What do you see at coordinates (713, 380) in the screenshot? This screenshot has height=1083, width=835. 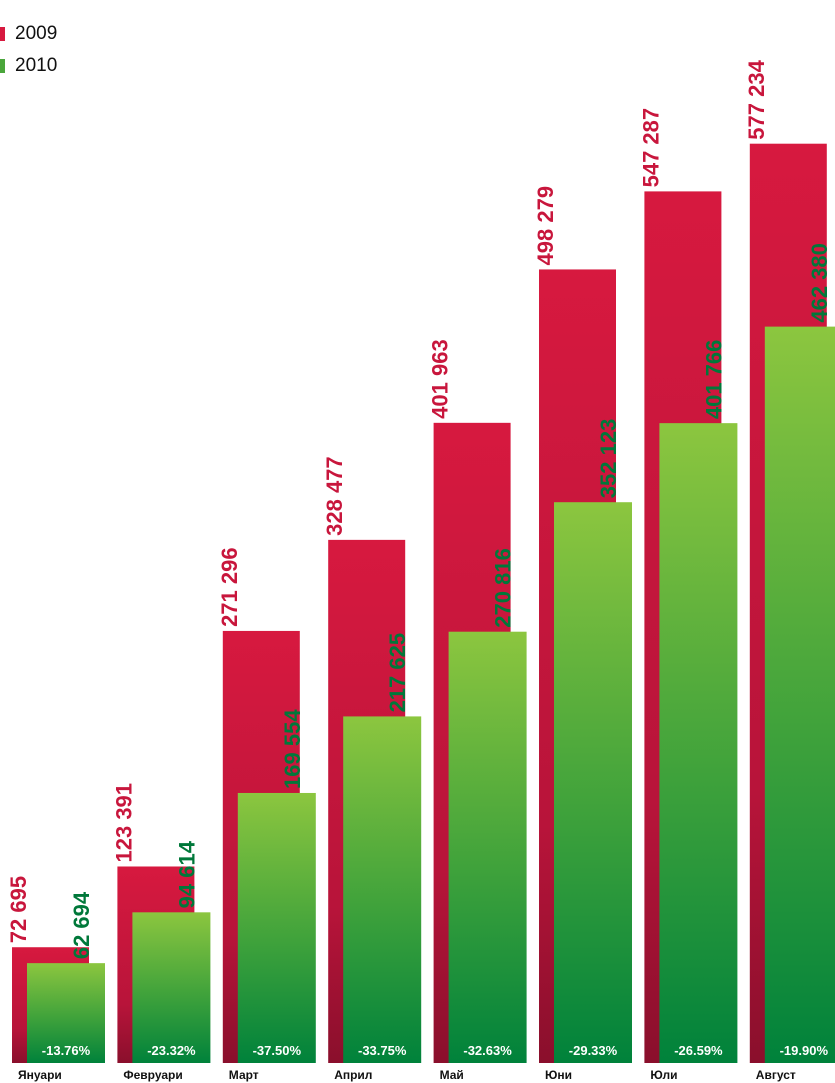 I see `value-label-2010: 401 766` at bounding box center [713, 380].